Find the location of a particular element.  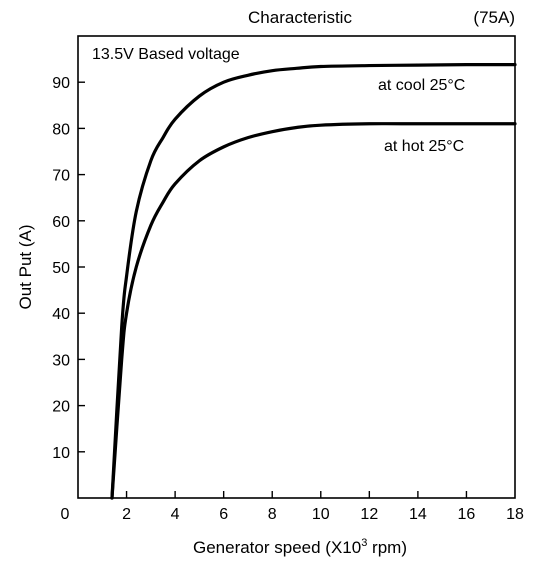

x-tick-label: 12 is located at coordinates (369, 514).